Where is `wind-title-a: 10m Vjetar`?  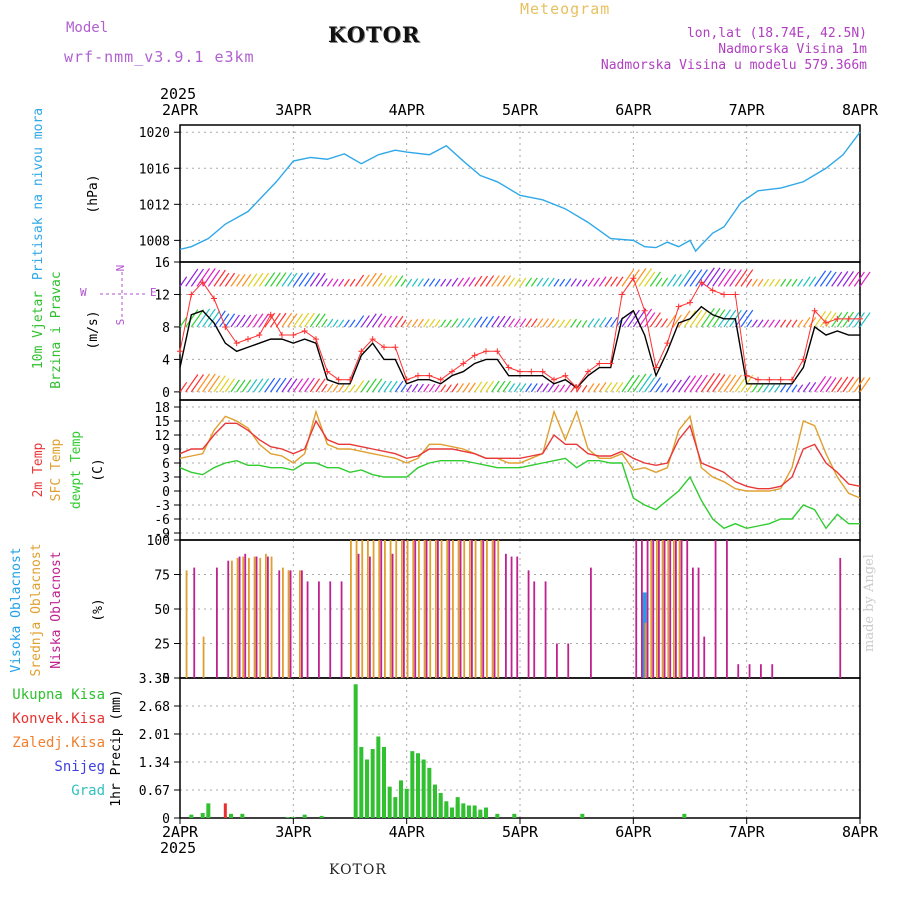
wind-title-a: 10m Vjetar is located at coordinates (38, 330).